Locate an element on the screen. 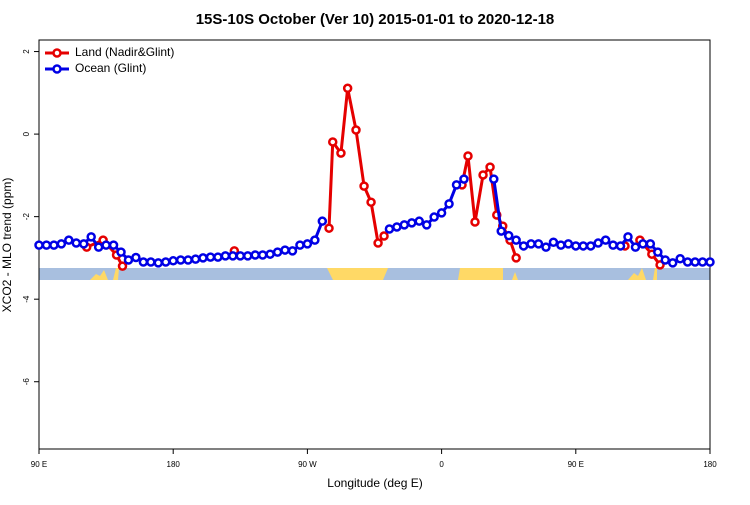 This screenshot has height=505, width=750. y-tick-label: 2 is located at coordinates (26, 51).